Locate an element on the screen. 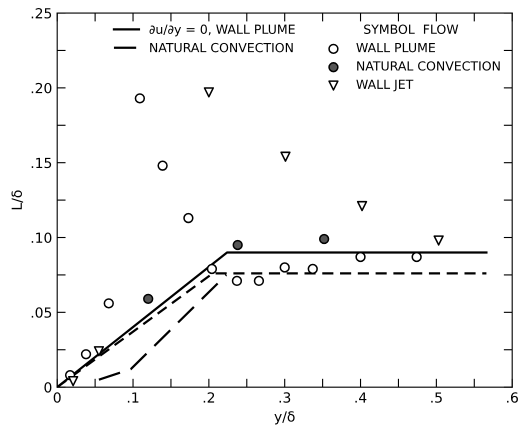 The image size is (520, 435). x-tick-label: .5 is located at coordinates (436, 397).